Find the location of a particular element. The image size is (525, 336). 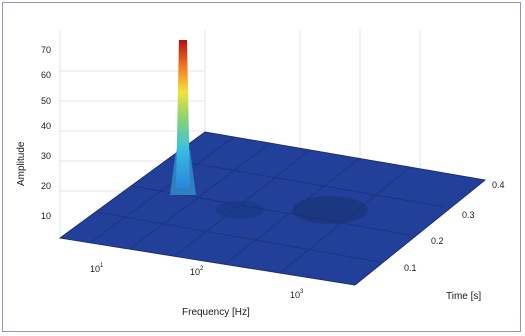

peak-base is located at coordinates (183, 172).